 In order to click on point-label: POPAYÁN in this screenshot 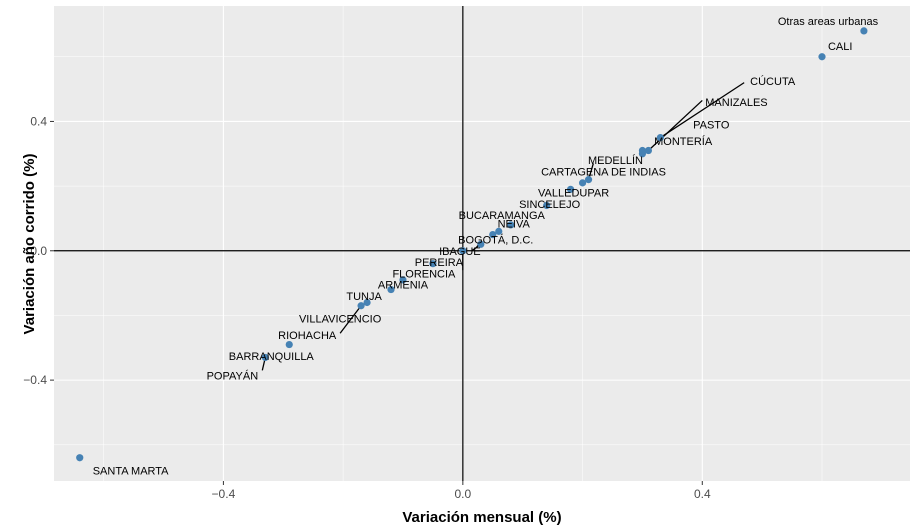, I will do `click(233, 375)`.